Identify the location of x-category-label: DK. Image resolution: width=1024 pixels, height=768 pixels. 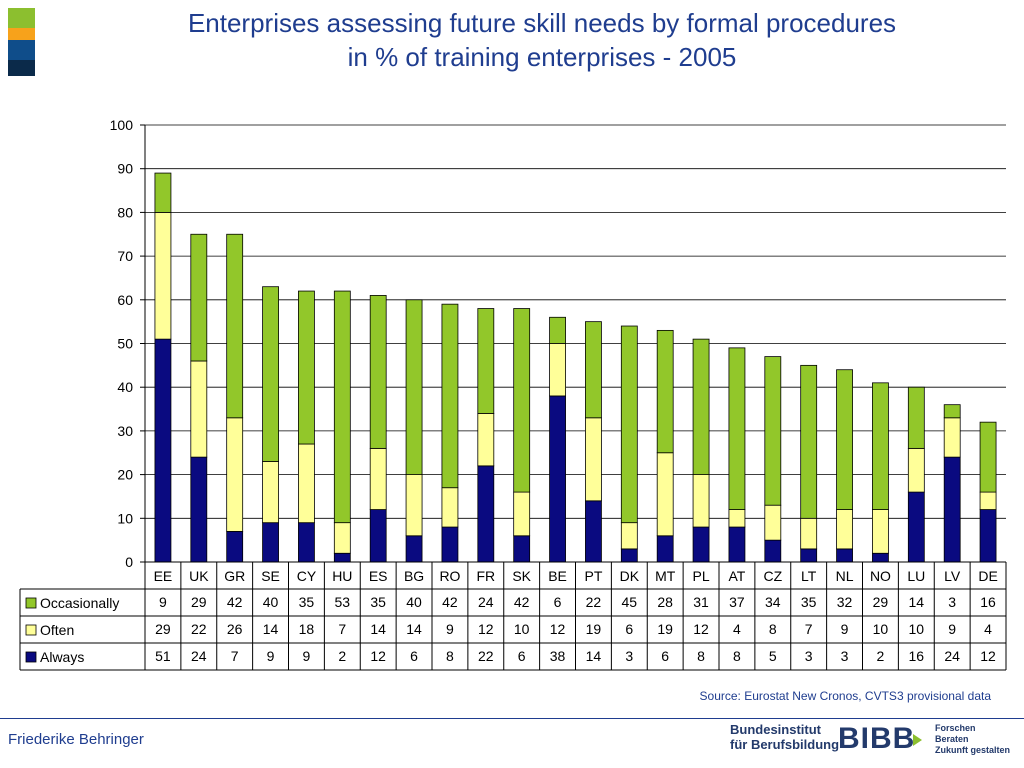
(630, 576).